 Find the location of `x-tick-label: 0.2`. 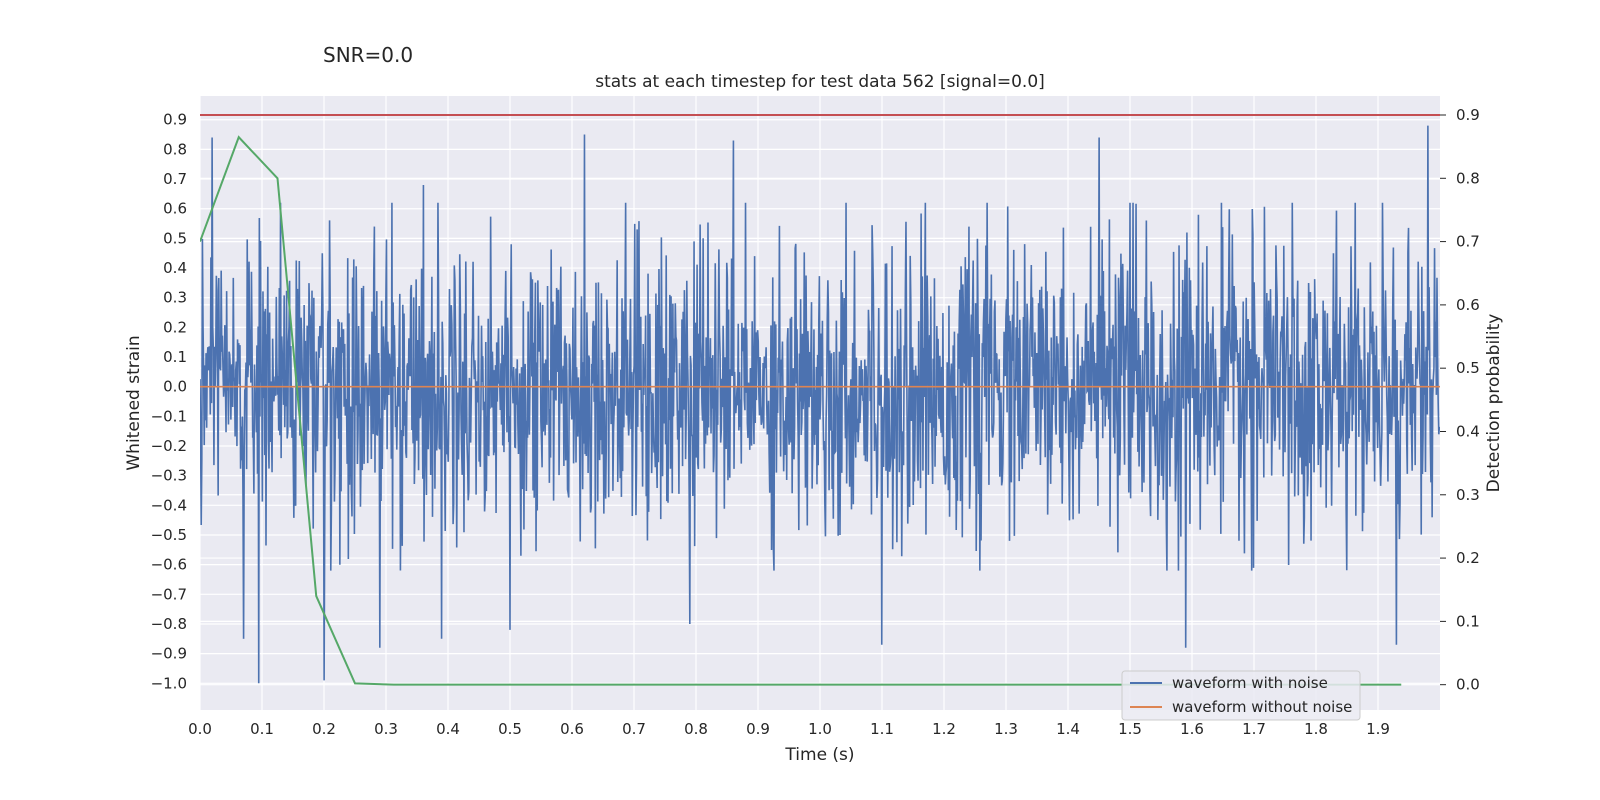

x-tick-label: 0.2 is located at coordinates (324, 729).